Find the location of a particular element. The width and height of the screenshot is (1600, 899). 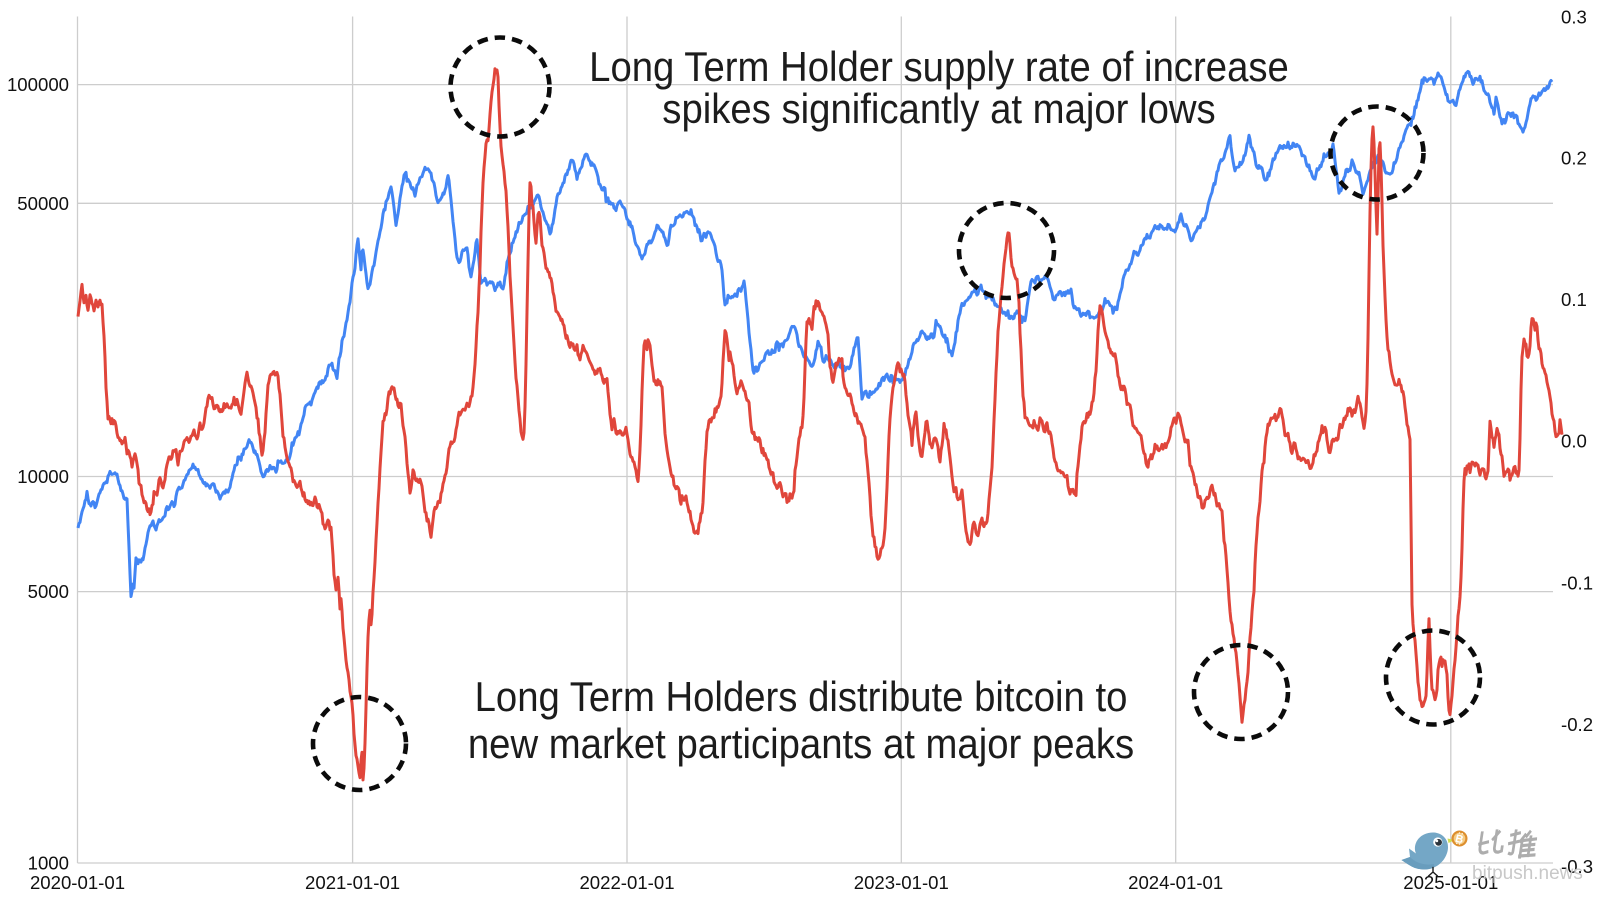

svg-text: 10000 is located at coordinates (43, 476).